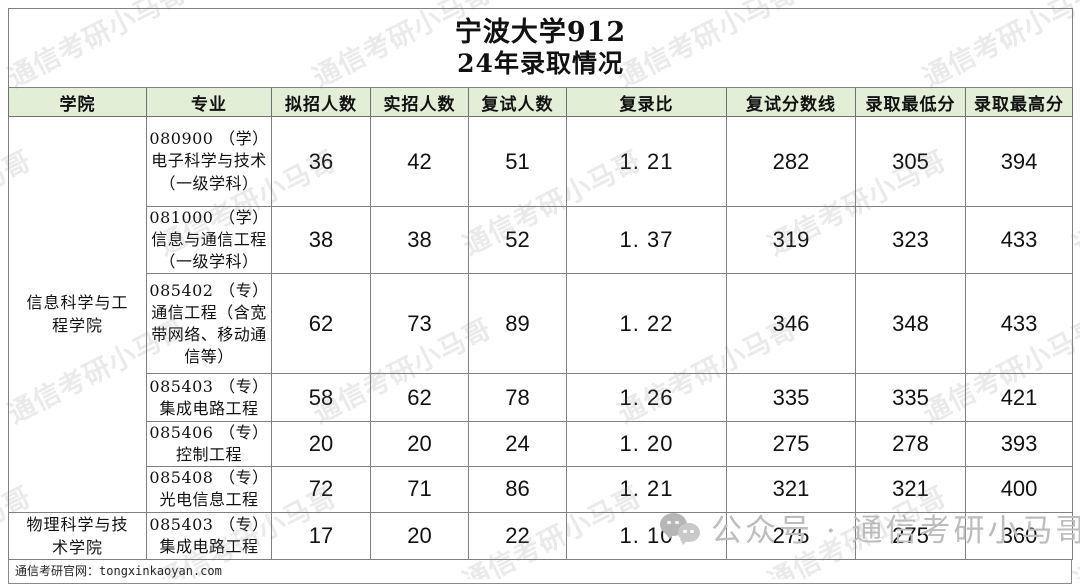  Describe the element at coordinates (517, 535) in the screenshot. I see `interviewed-cell: 22` at that location.